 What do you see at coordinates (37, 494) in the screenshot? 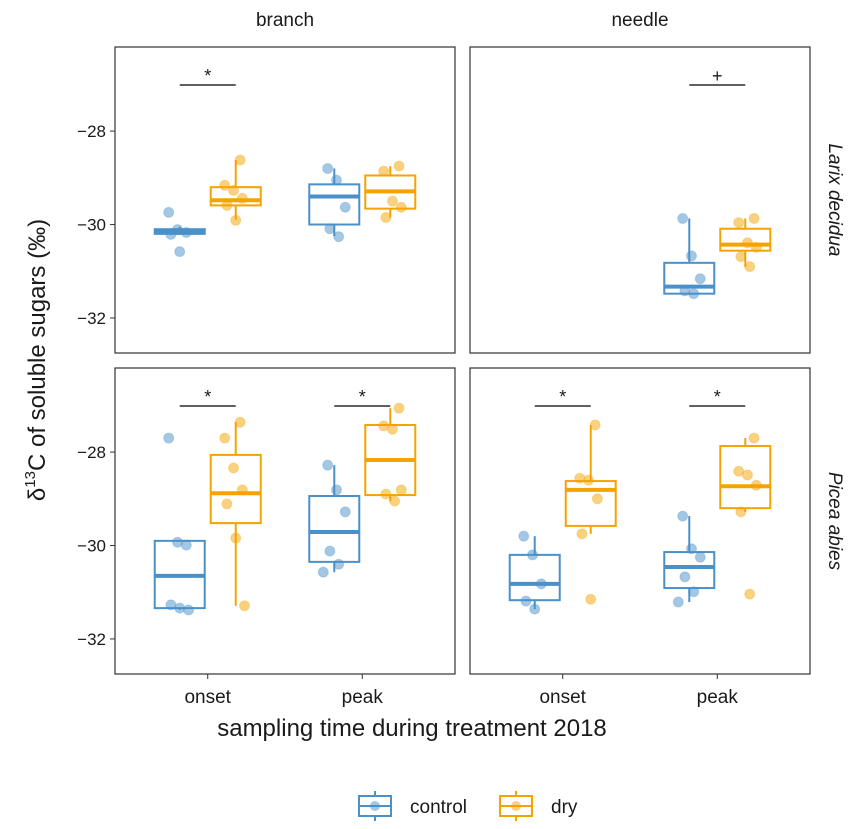
I see `y-axis-title-prefix: δ` at bounding box center [37, 494].